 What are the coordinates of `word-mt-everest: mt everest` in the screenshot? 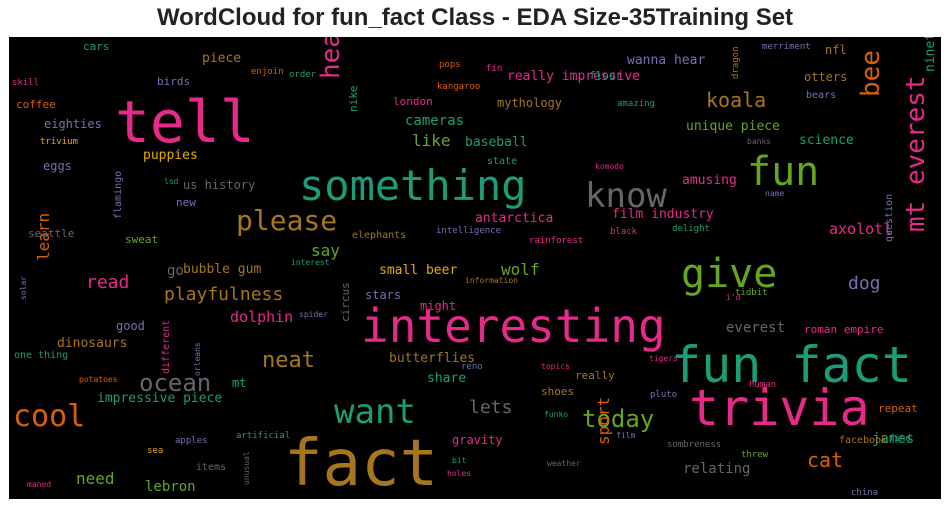 It's located at (916, 153).